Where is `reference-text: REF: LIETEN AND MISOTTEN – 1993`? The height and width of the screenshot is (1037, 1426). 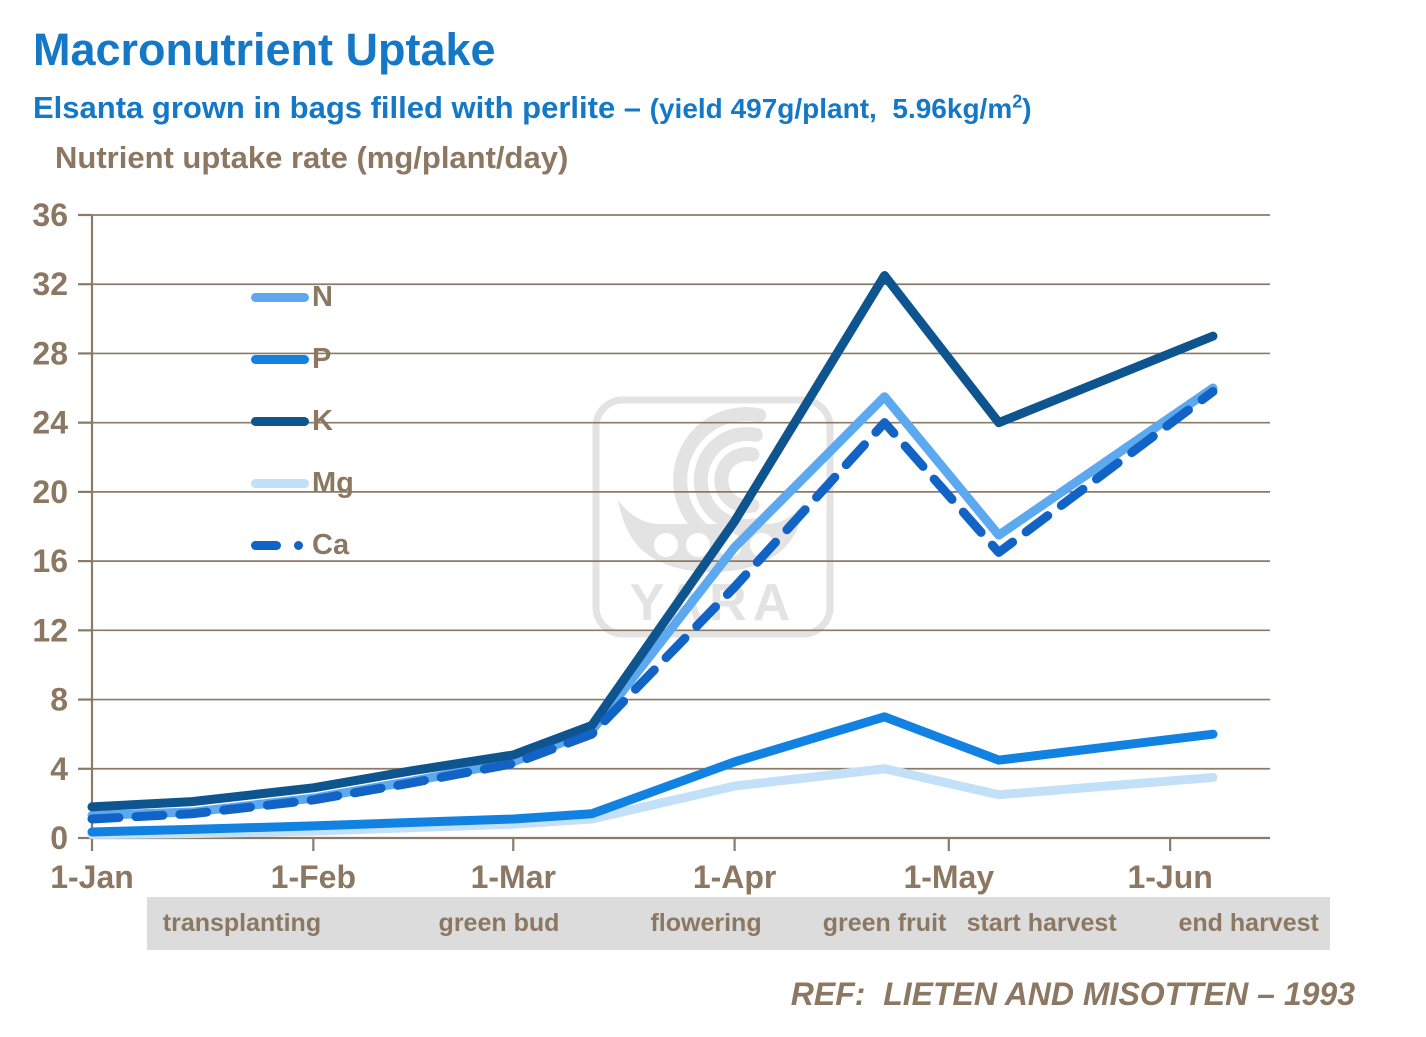 reference-text: REF: LIETEN AND MISOTTEN – 1993 is located at coordinates (1072, 994).